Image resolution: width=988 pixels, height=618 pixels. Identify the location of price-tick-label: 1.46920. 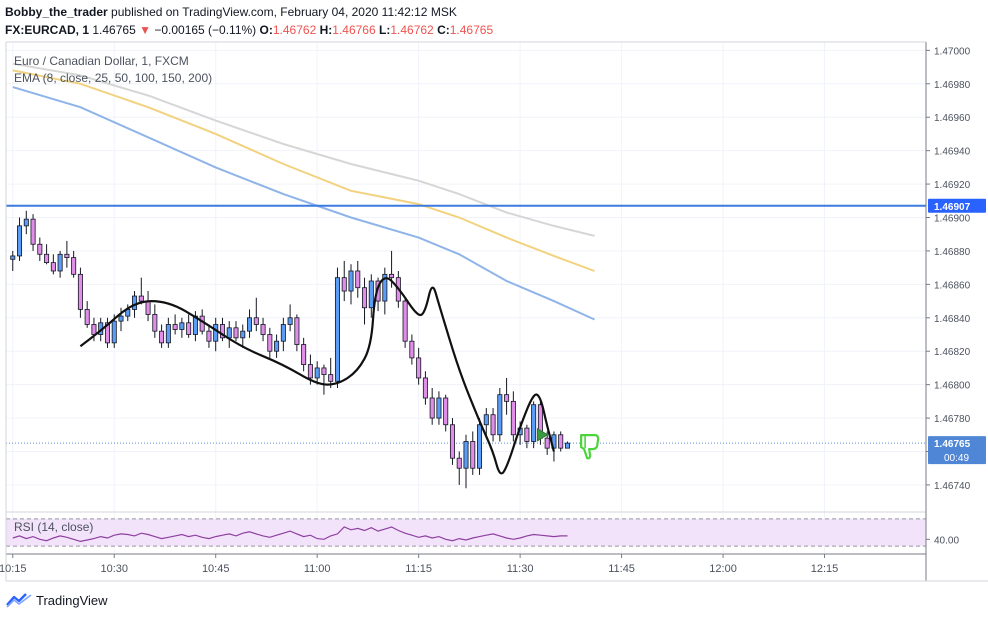
(952, 185).